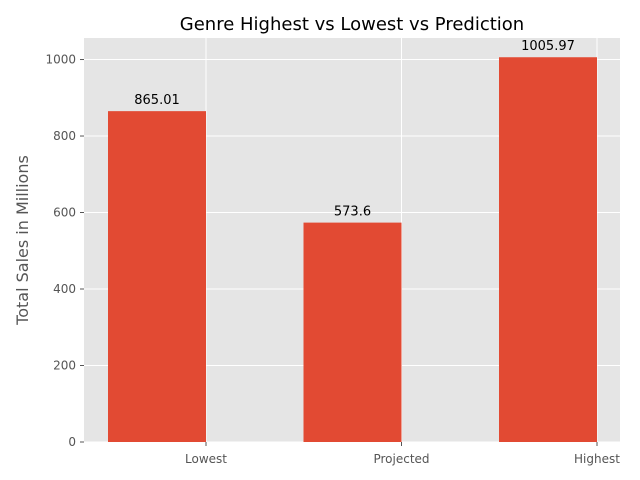 Image resolution: width=640 pixels, height=480 pixels. I want to click on x-axis-ticks: Lowest Projected Highest, so click(402, 454).